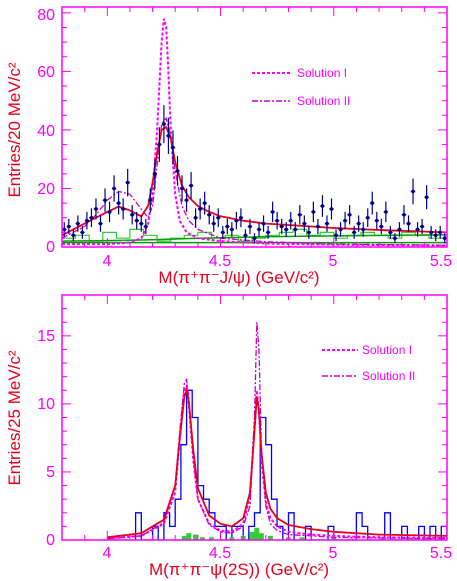  What do you see at coordinates (333, 553) in the screenshot?
I see `bottom-xtick-label-5: 5` at bounding box center [333, 553].